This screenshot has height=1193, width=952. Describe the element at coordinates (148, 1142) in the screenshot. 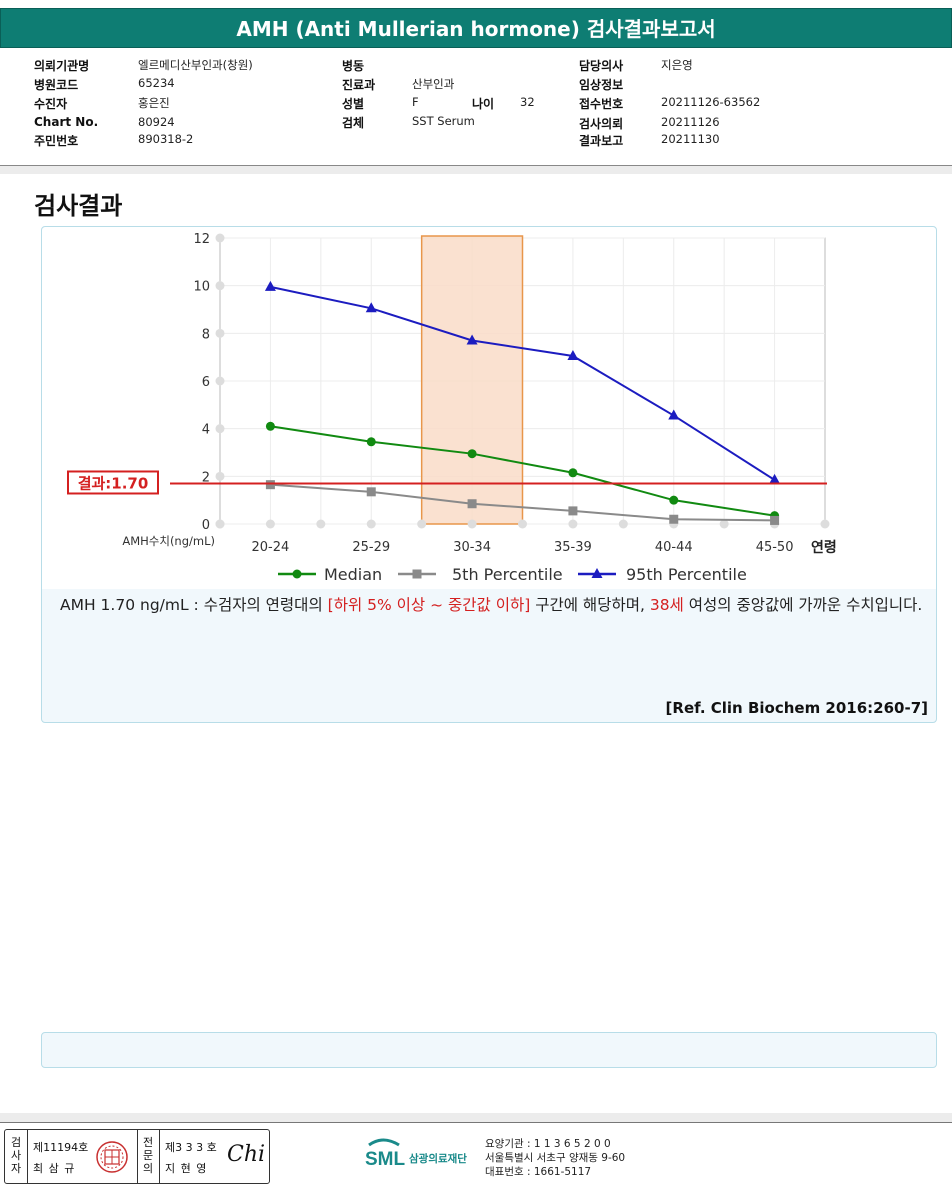

I see `specialist-v-char: 전` at that location.